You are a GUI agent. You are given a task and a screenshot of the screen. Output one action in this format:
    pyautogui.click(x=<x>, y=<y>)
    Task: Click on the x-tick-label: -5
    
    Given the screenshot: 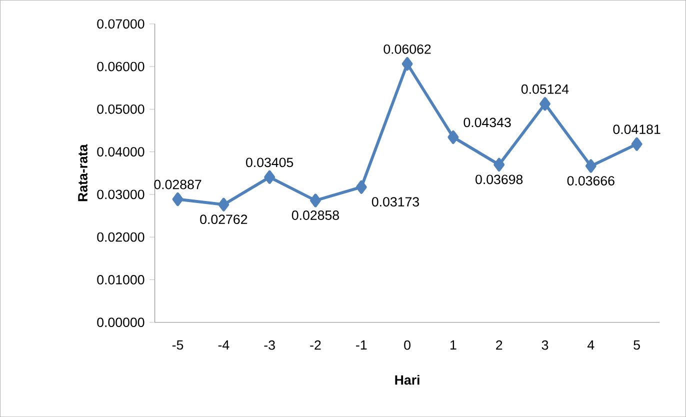 What is the action you would take?
    pyautogui.click(x=178, y=345)
    